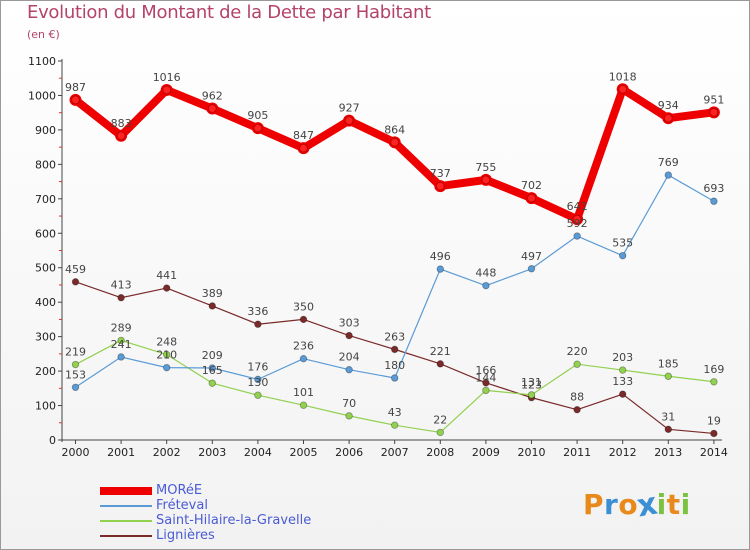 Image resolution: width=750 pixels, height=550 pixels. Describe the element at coordinates (212, 96) in the screenshot. I see `data-label: 962` at that location.